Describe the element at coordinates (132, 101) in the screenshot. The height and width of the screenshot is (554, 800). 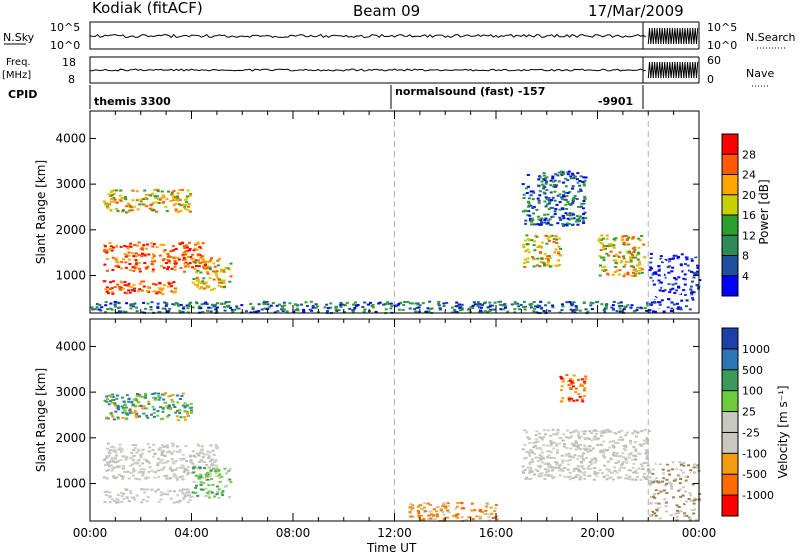
I see `cpid-entry-1: themis 3300` at that location.